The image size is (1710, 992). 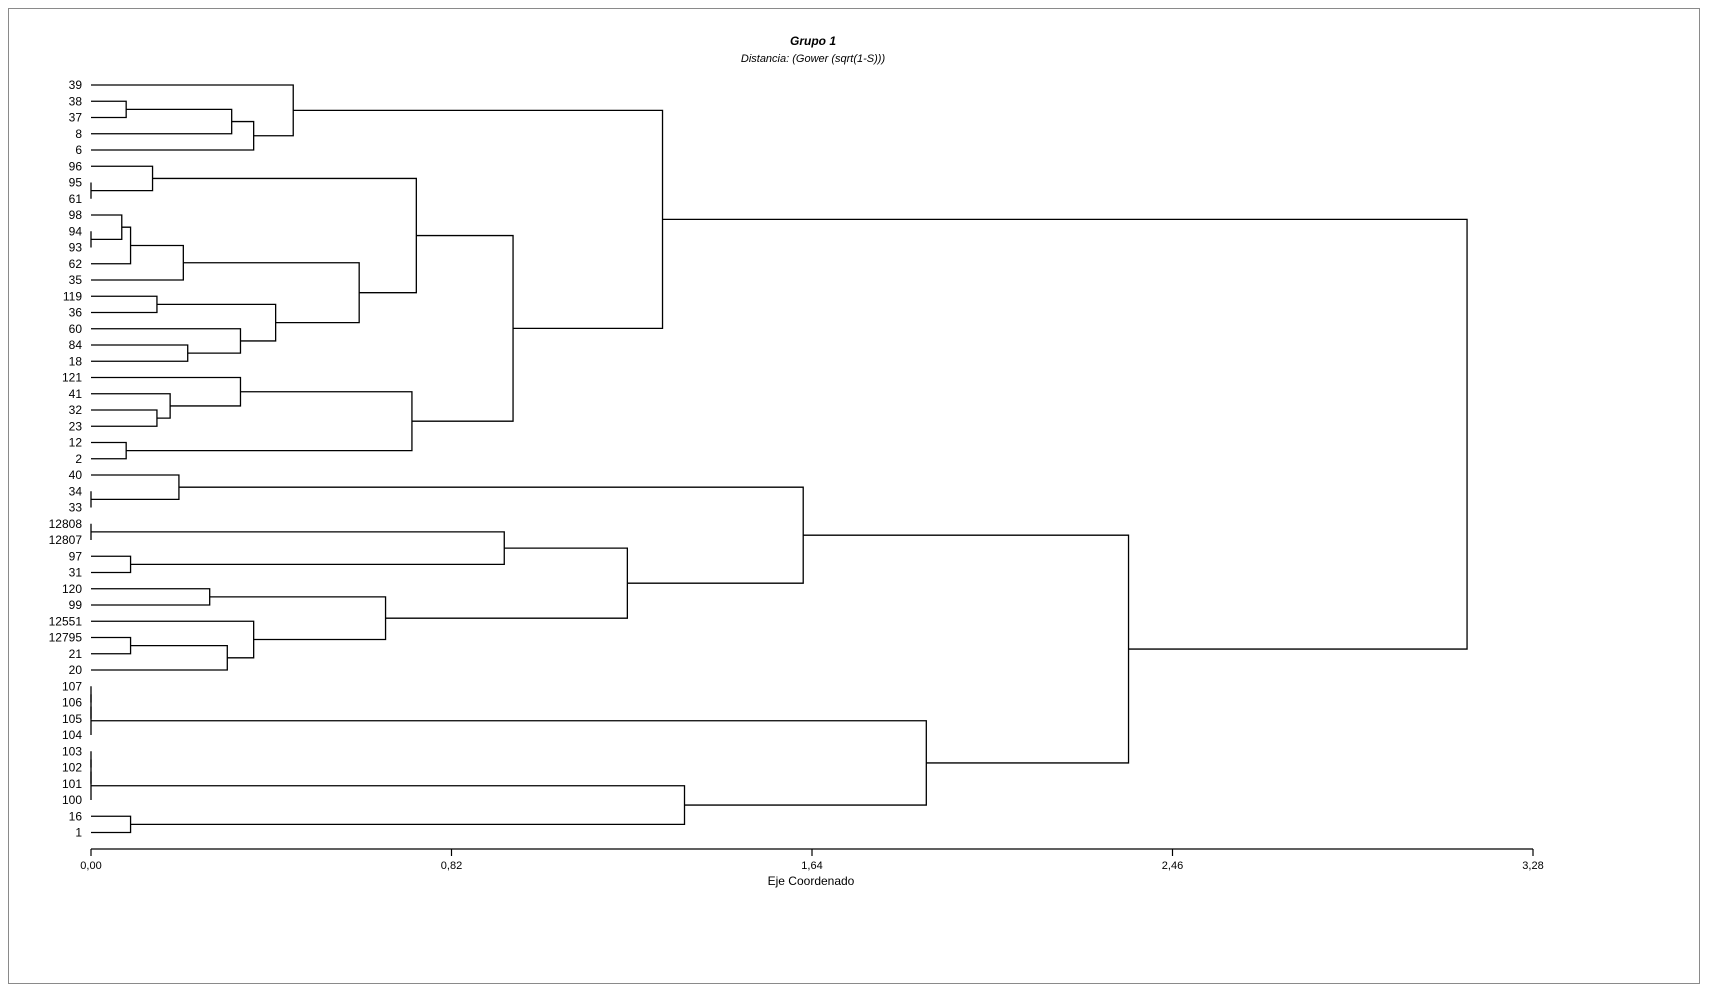 I want to click on leaf-label: 60, so click(x=76, y=329).